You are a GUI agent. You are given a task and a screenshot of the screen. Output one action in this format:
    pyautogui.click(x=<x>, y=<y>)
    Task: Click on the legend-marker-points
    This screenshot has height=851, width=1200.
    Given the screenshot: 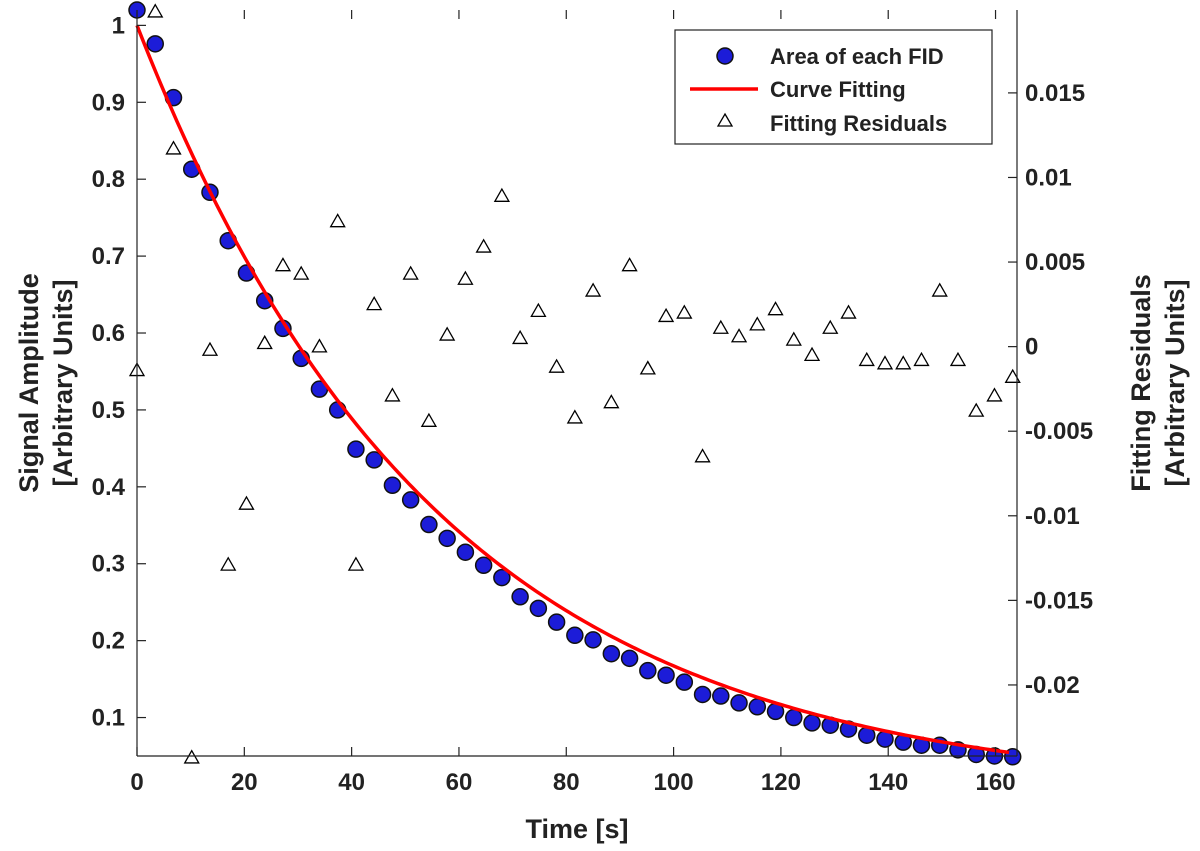 What is the action you would take?
    pyautogui.click(x=725, y=56)
    